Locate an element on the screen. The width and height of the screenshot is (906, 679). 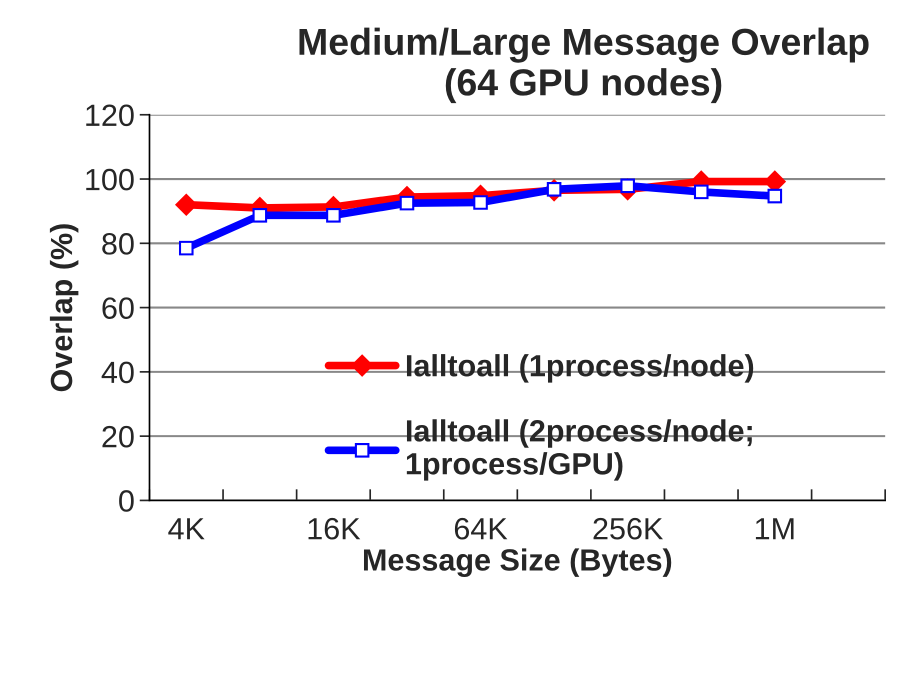
x-tick-label: 1M is located at coordinates (775, 529).